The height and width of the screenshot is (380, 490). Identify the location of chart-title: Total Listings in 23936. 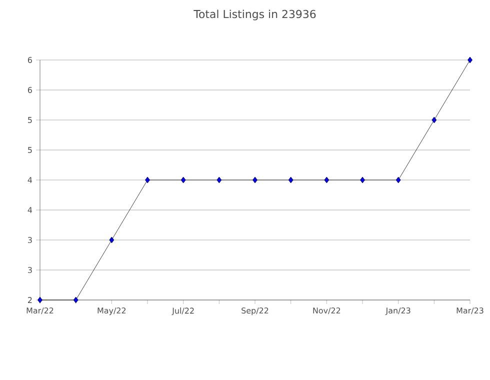
(255, 15).